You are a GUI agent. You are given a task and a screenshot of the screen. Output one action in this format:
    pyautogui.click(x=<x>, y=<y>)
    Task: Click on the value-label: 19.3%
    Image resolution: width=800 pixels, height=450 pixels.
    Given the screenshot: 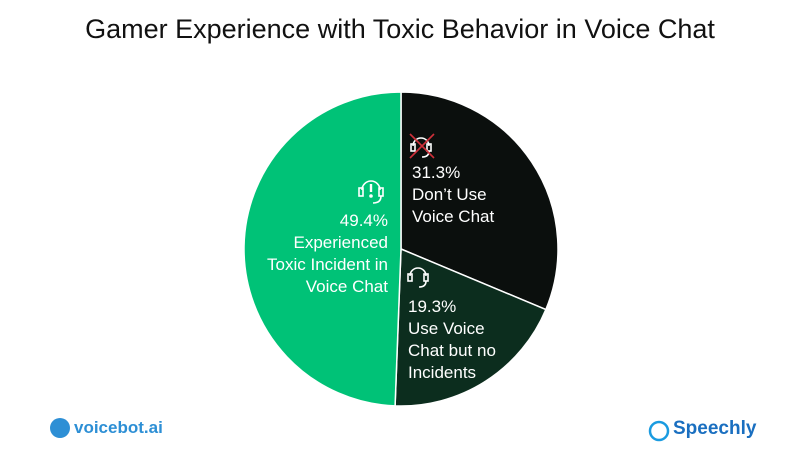 What is the action you would take?
    pyautogui.click(x=432, y=306)
    